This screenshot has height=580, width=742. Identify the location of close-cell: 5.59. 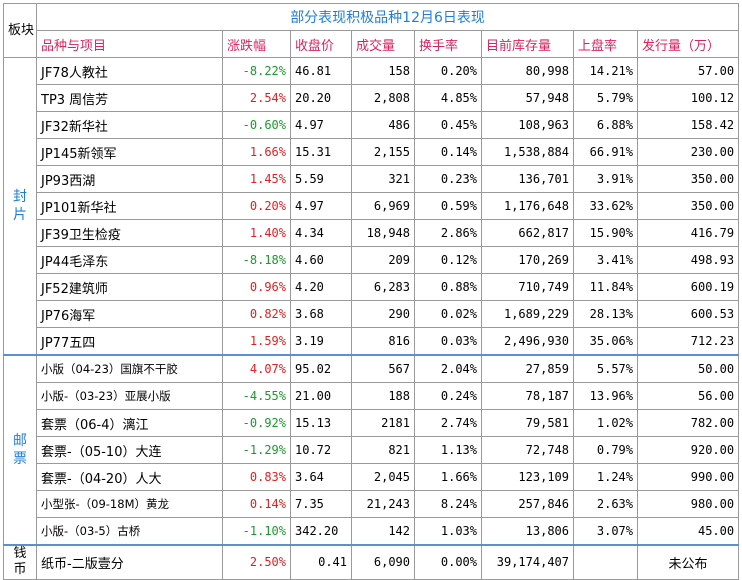
(321, 179).